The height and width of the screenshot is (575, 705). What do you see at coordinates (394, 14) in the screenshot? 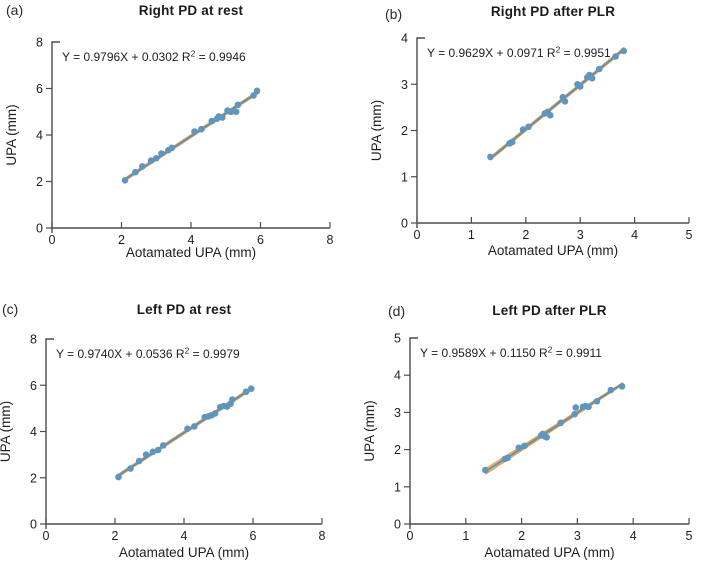
I see `panel-letter-b: (b)` at bounding box center [394, 14].